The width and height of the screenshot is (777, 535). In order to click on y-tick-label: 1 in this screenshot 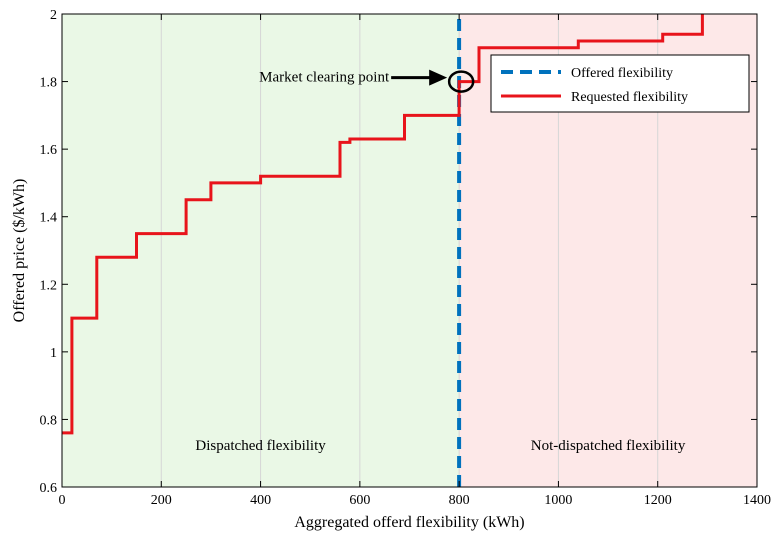, I will do `click(53, 353)`.